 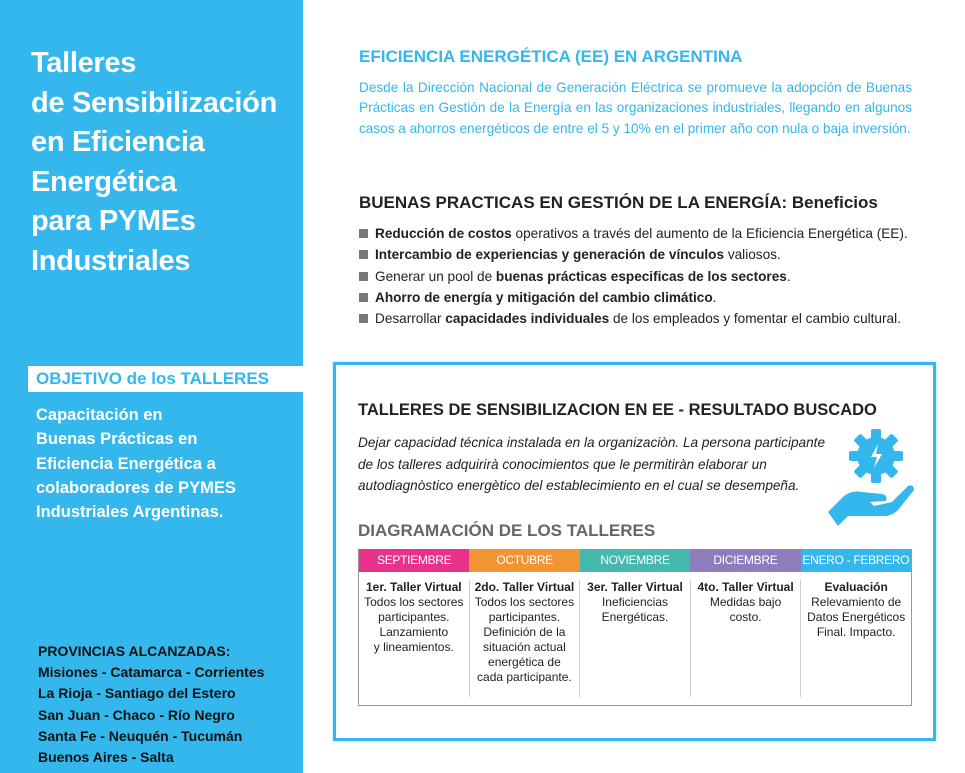 What do you see at coordinates (634, 602) in the screenshot?
I see `cell-line: Ineficiencias` at bounding box center [634, 602].